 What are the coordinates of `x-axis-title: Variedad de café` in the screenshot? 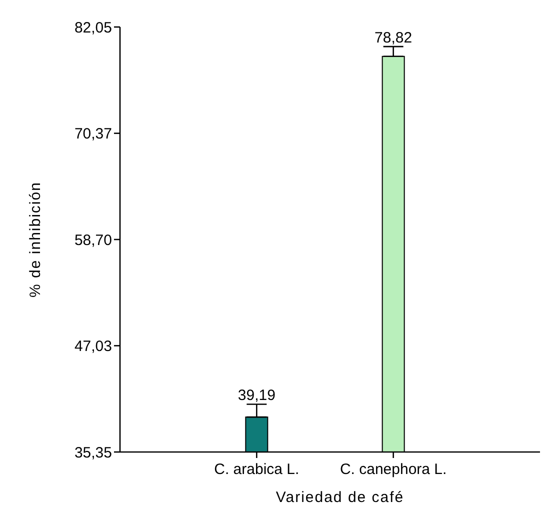 It's located at (340, 497).